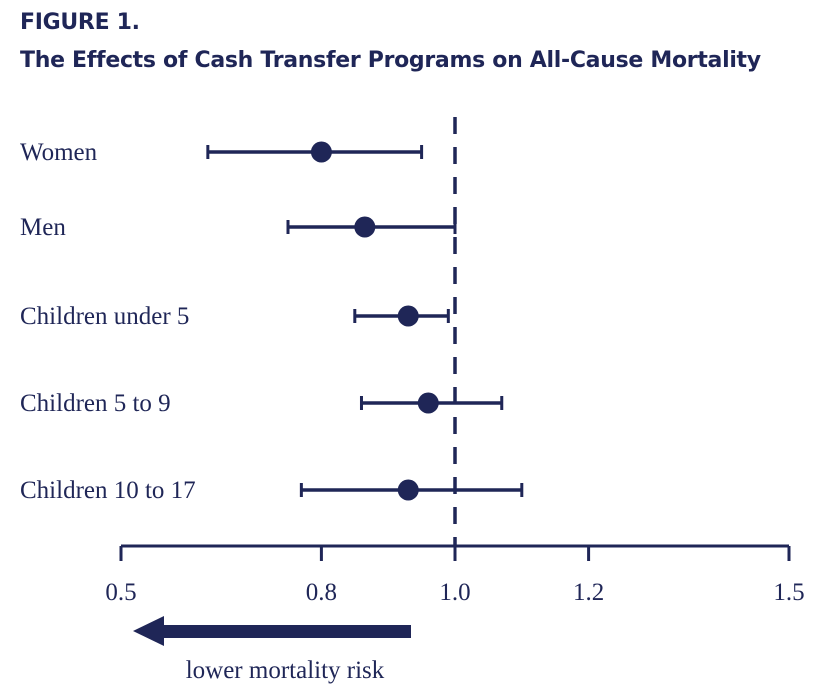 Image resolution: width=840 pixels, height=700 pixels. What do you see at coordinates (281, 631) in the screenshot?
I see `arrow-shaft` at bounding box center [281, 631].